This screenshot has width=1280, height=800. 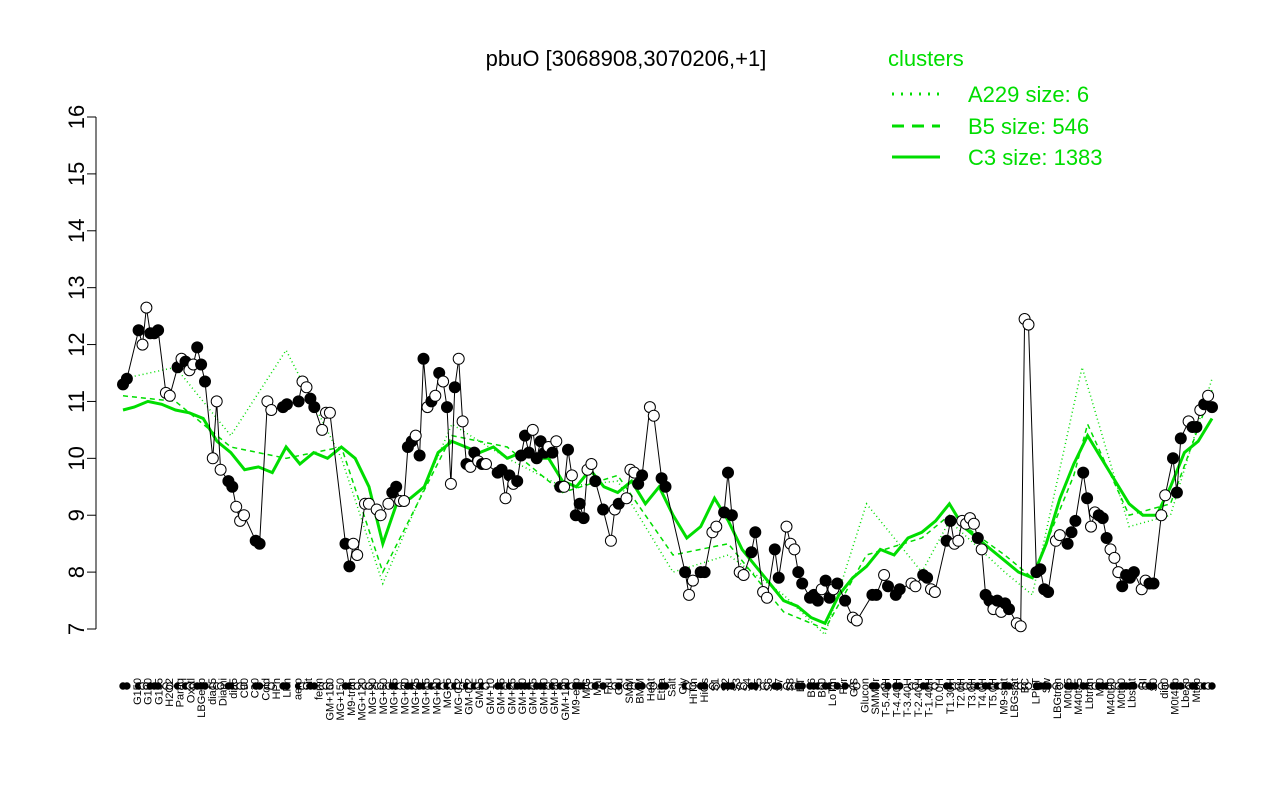 I want to click on x-tick-label: LBGtran, so click(x=1058, y=698).